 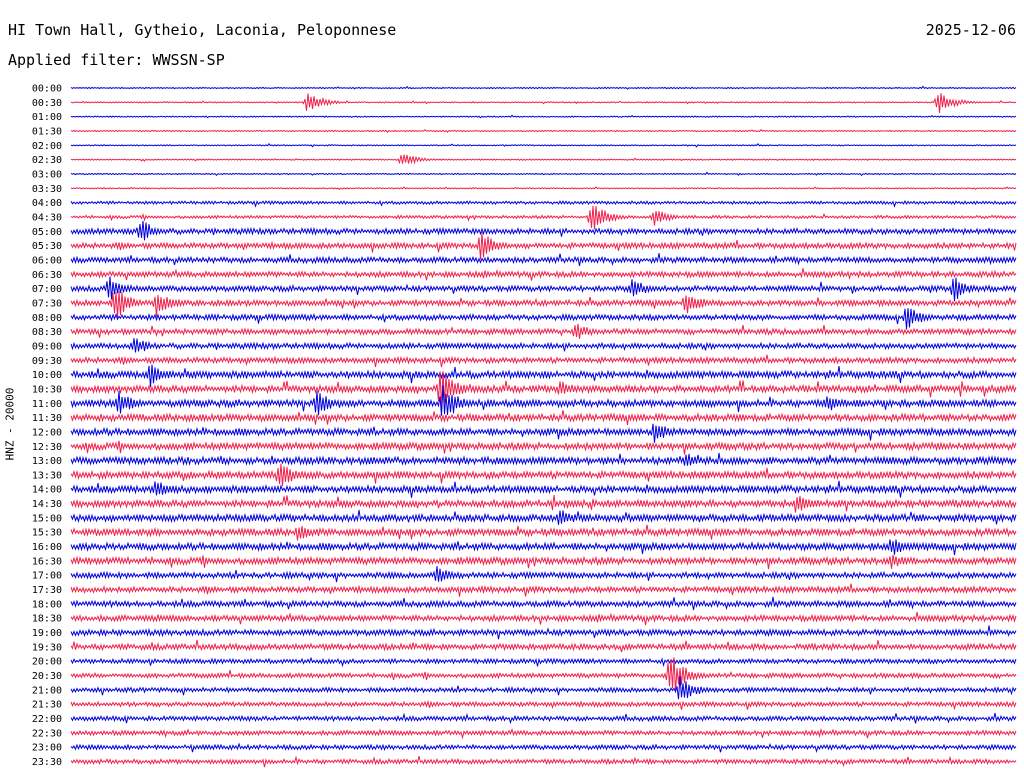 What do you see at coordinates (47, 633) in the screenshot?
I see `row-time-label: 19:00` at bounding box center [47, 633].